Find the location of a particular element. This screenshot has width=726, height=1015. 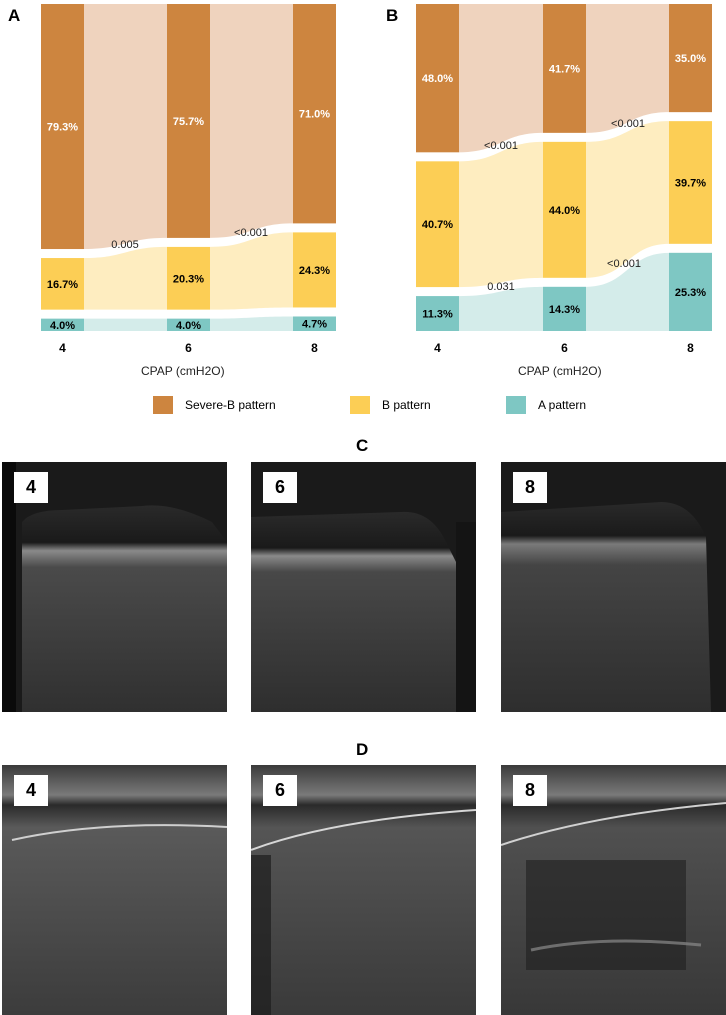

chart-a-xlabel: CPAP (cmH2O) is located at coordinates (183, 371).